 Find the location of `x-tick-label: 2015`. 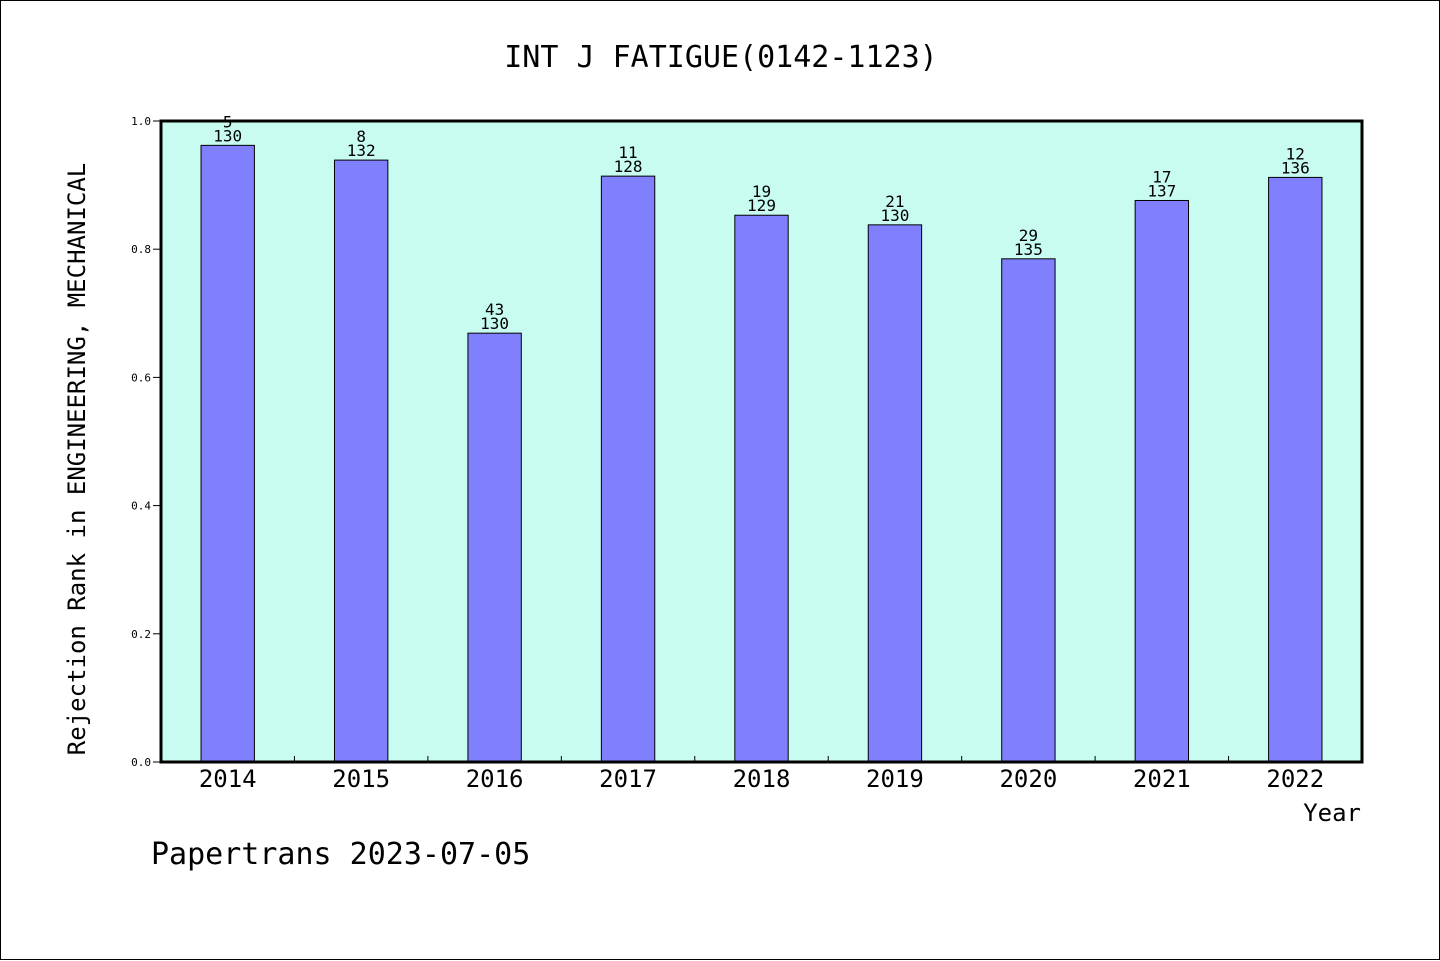

x-tick-label: 2015 is located at coordinates (361, 779).